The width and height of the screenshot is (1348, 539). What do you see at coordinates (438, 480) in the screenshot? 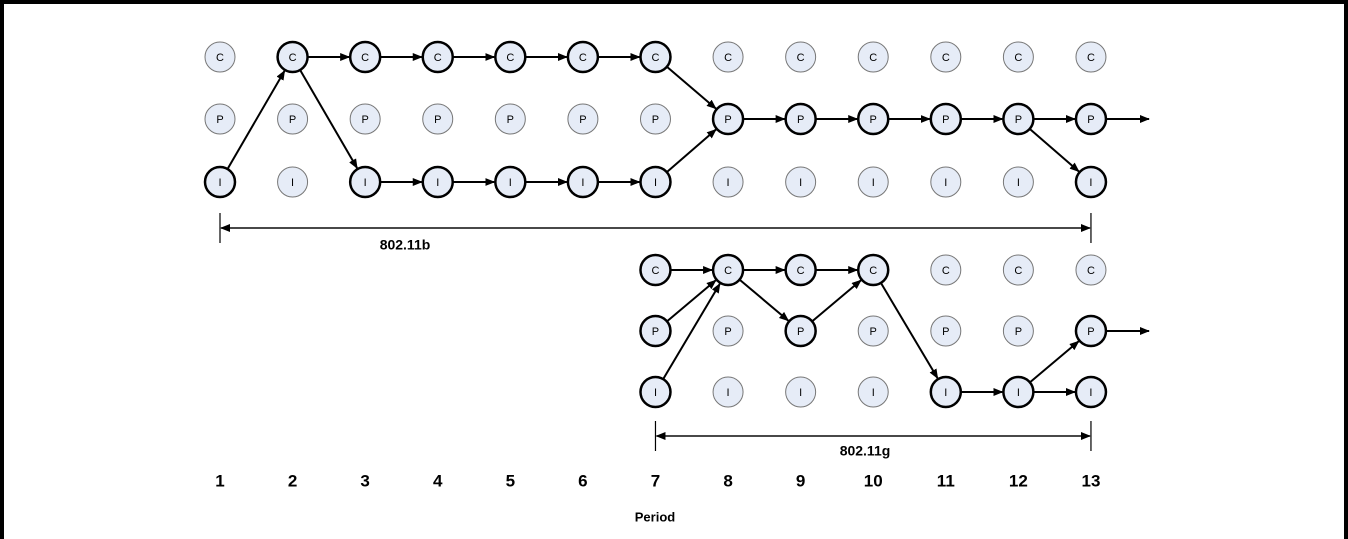
I see `period-label: 4` at bounding box center [438, 480].